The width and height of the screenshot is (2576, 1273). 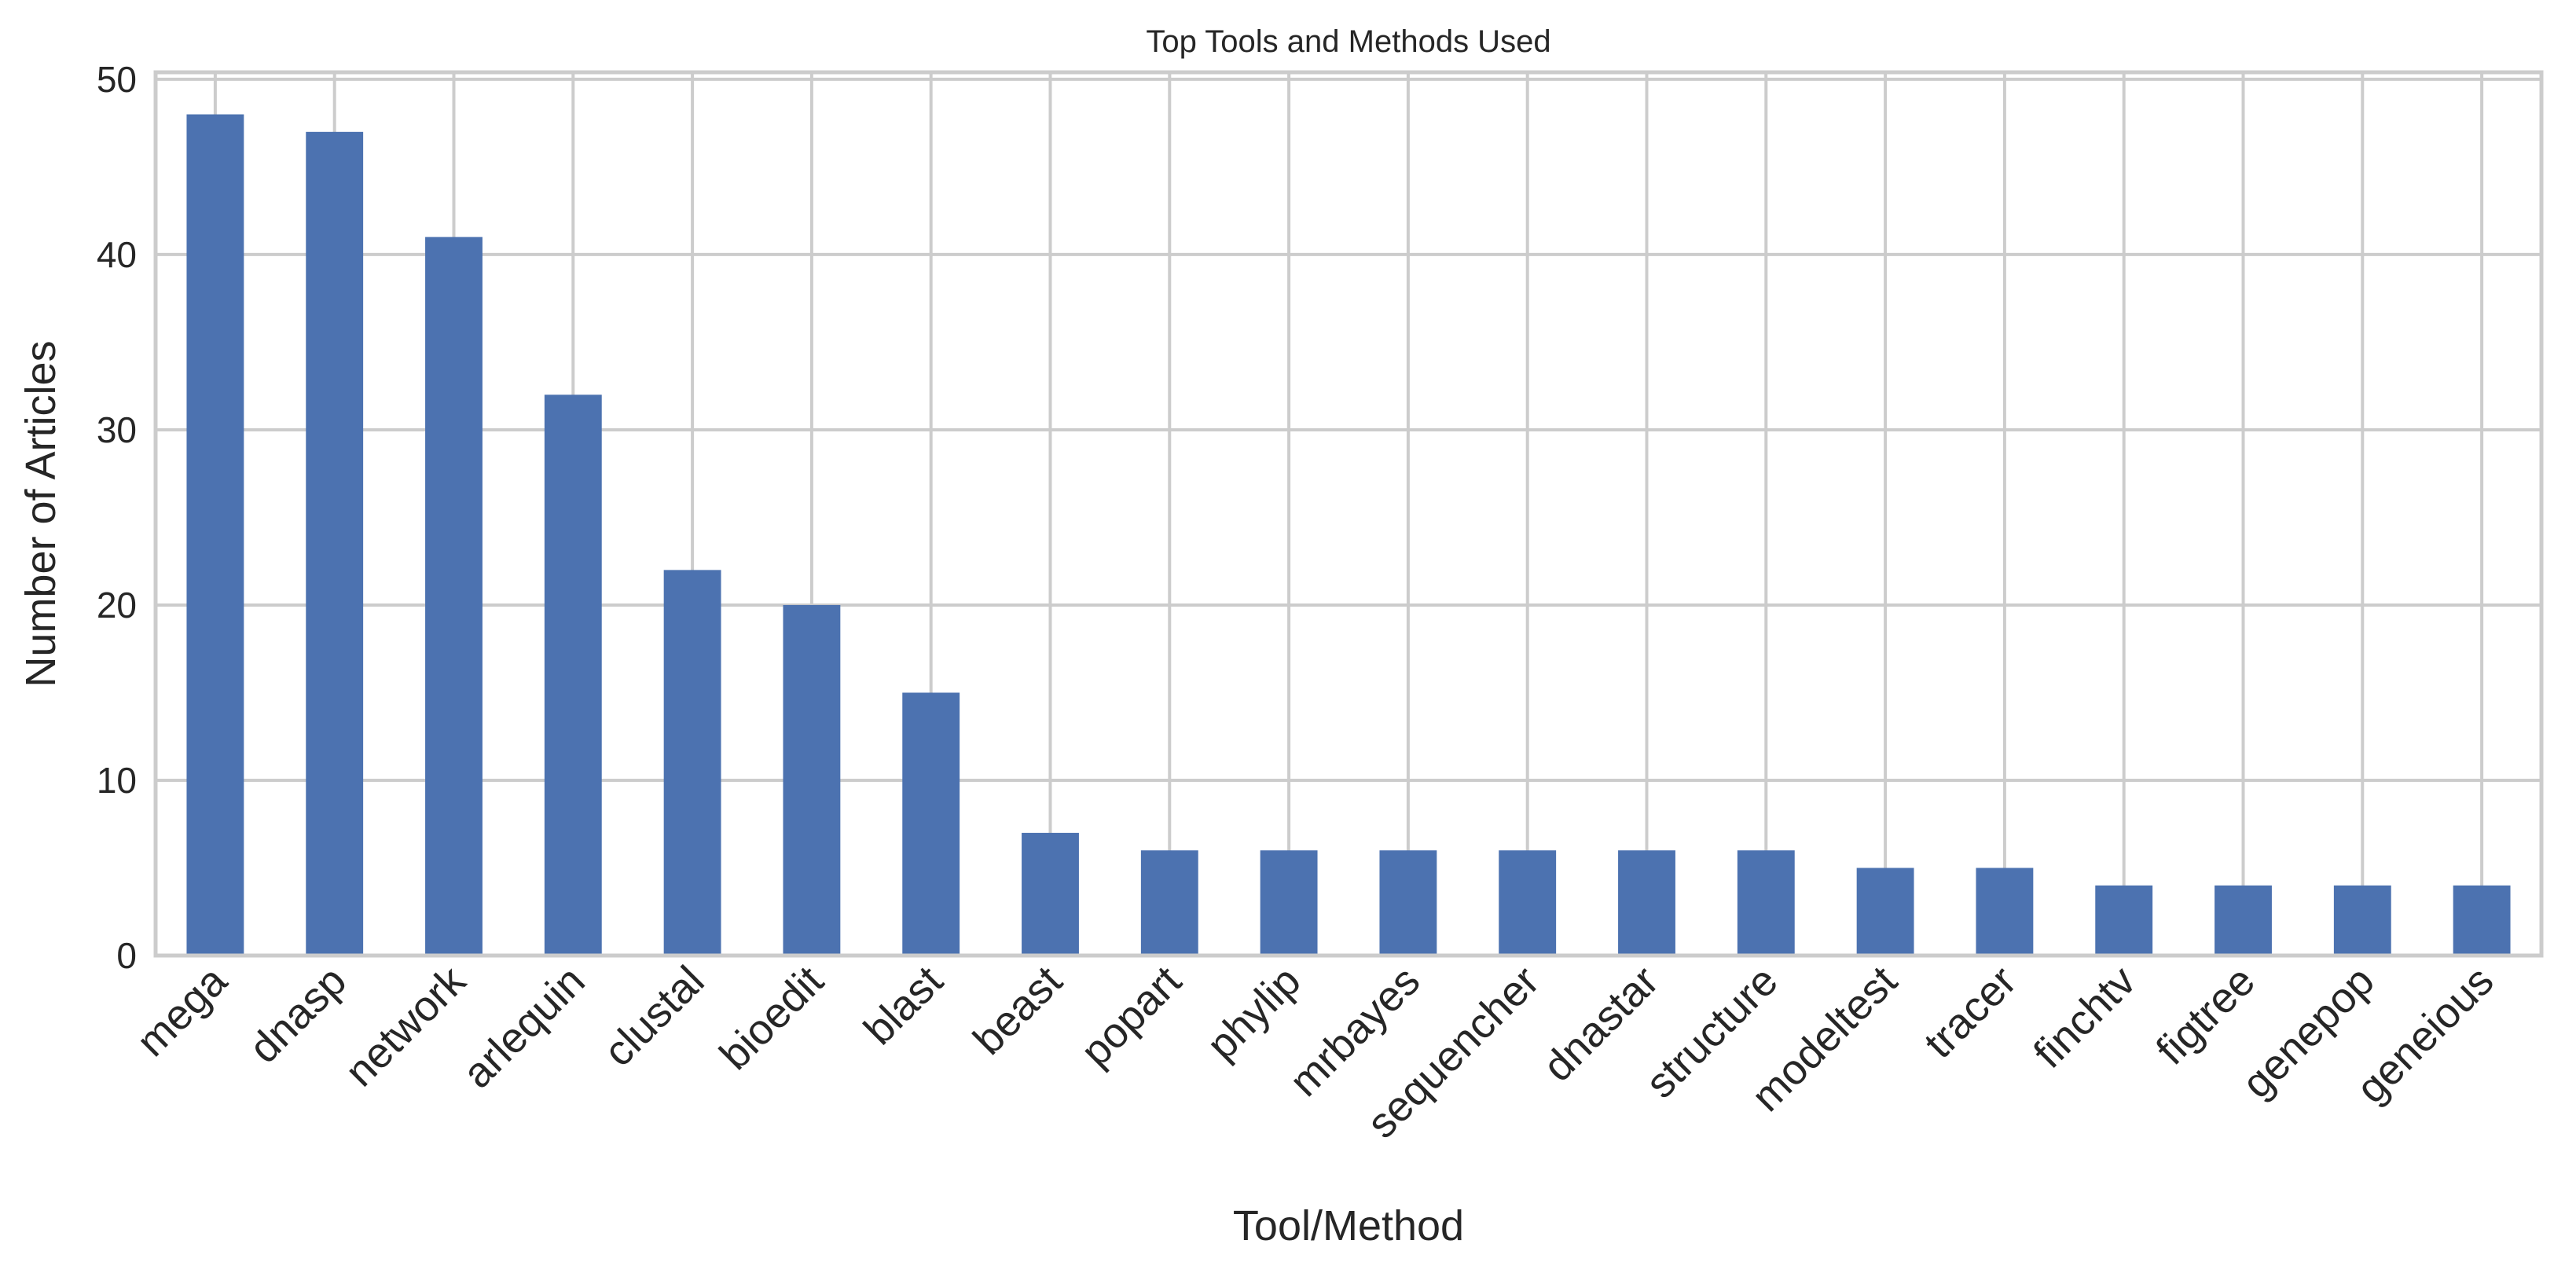 What do you see at coordinates (117, 254) in the screenshot?
I see `y-tick-label: 40` at bounding box center [117, 254].